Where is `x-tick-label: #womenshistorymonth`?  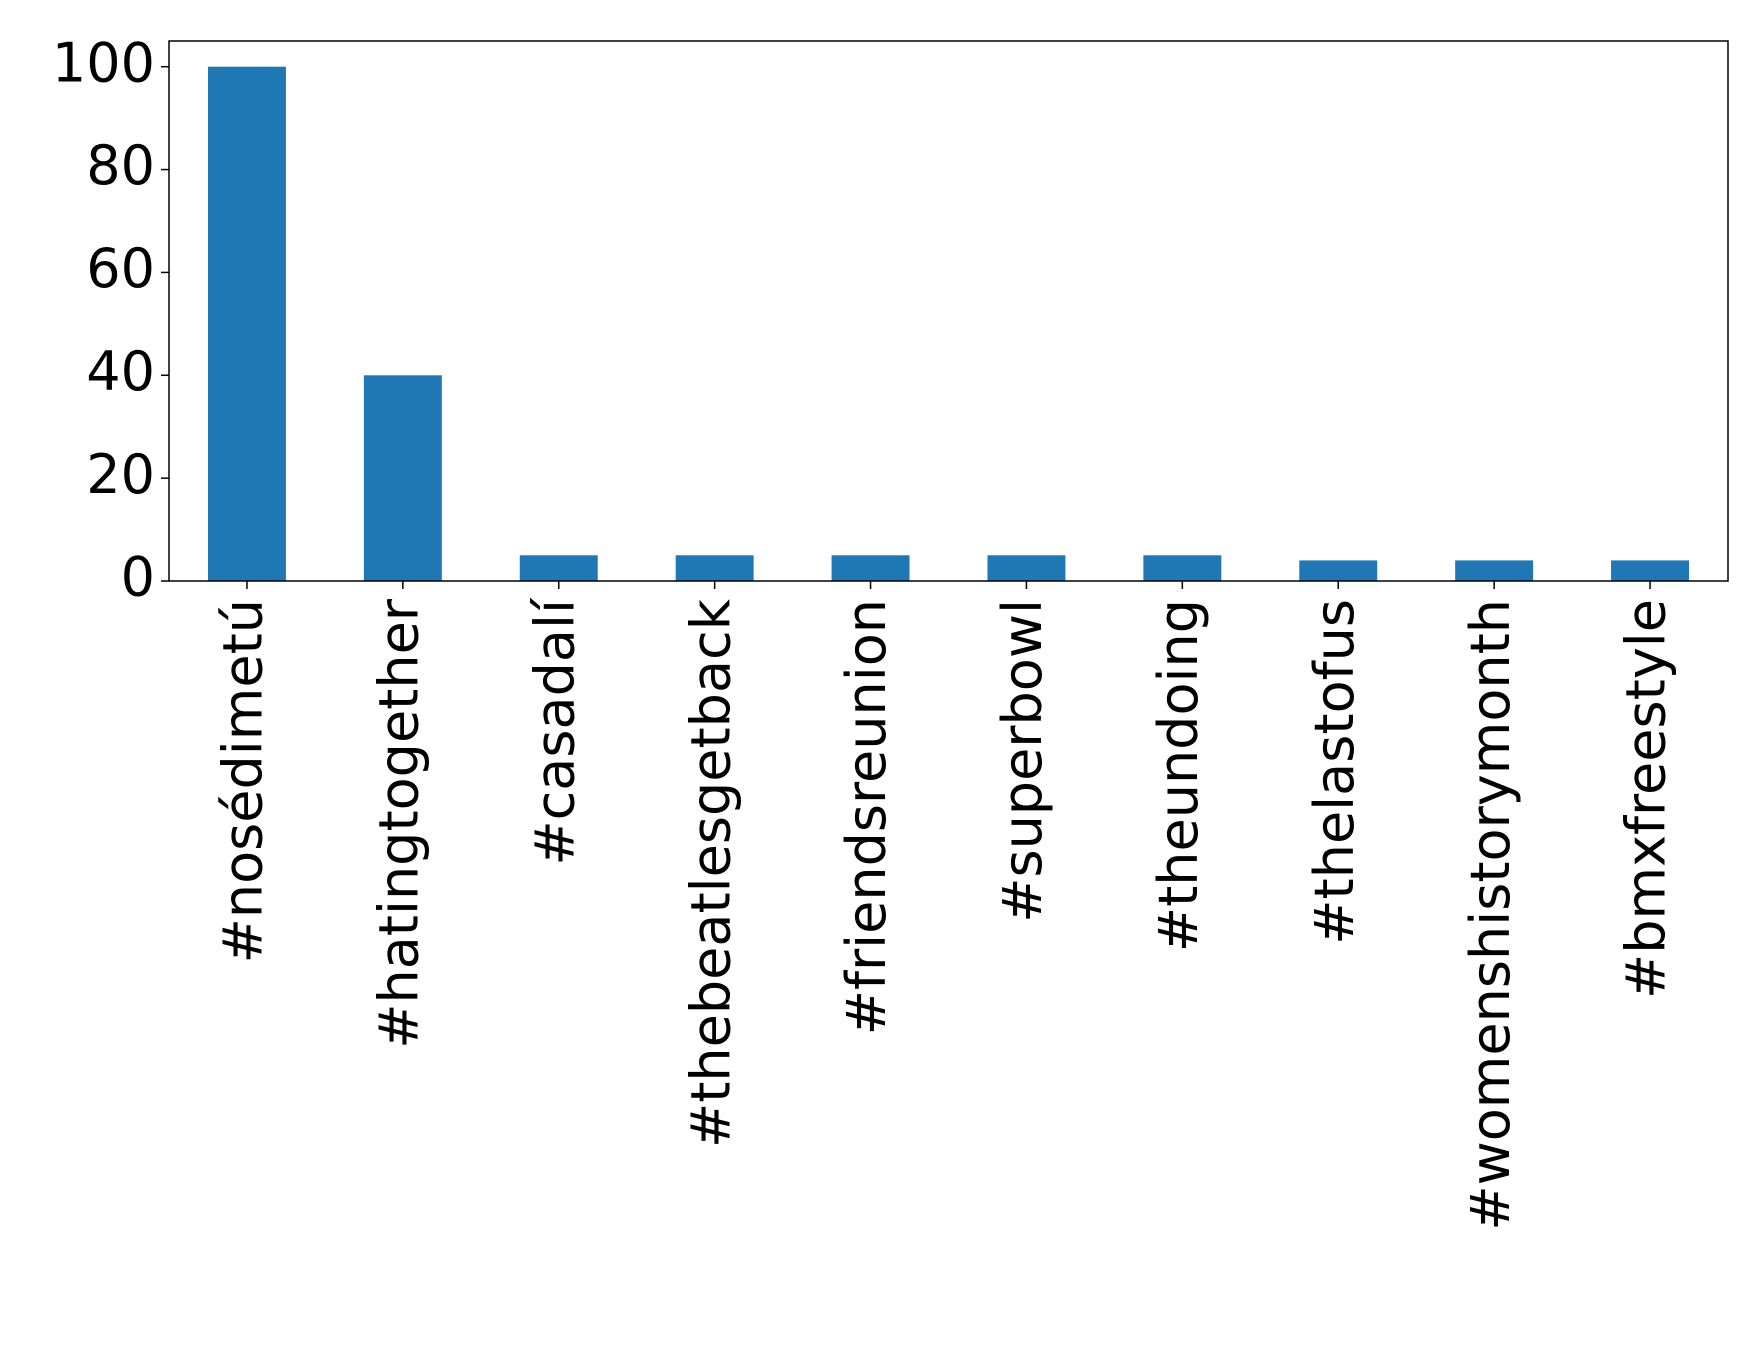
x-tick-label: #womenshistorymonth is located at coordinates (1490, 915).